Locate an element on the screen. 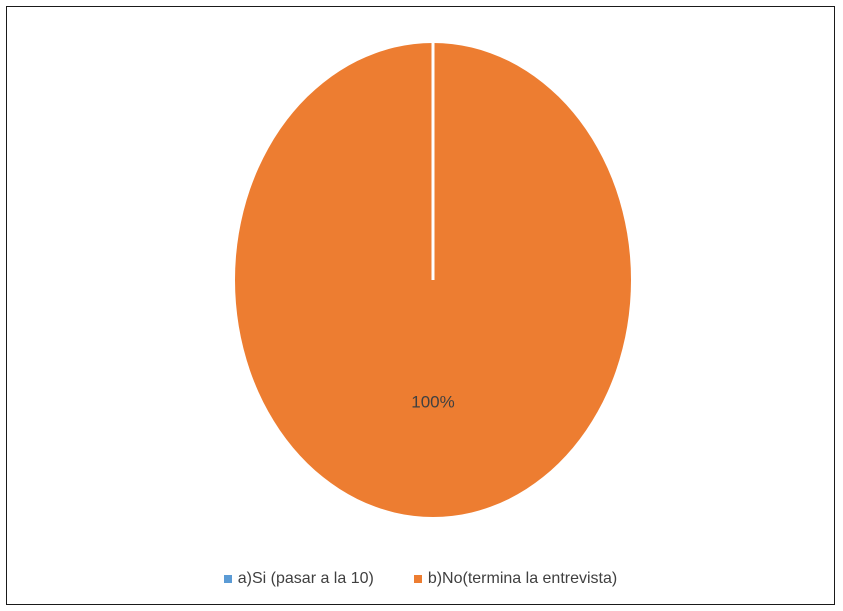 Image resolution: width=843 pixels, height=611 pixels. pie-data-labels: 100% is located at coordinates (432, 402).